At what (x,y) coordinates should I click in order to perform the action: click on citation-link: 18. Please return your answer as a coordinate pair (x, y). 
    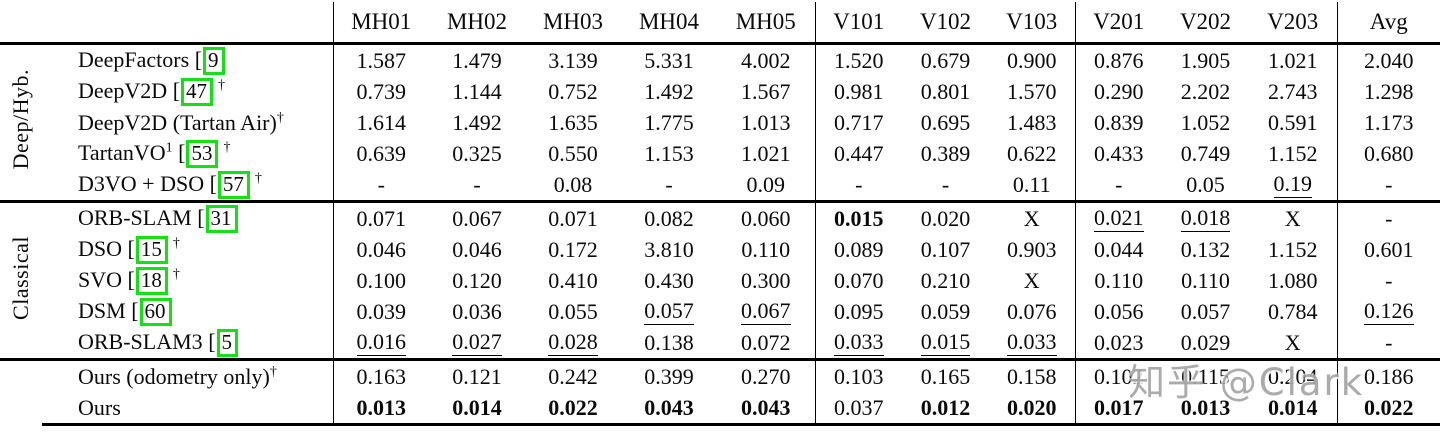
    Looking at the image, I should click on (151, 280).